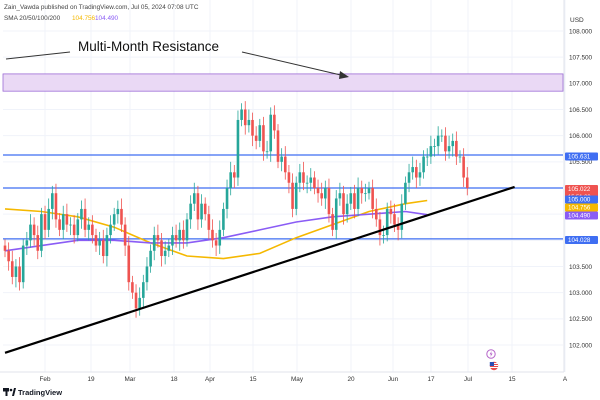  I want to click on time-axis: Feb 19 Mar 18 Apr 15 May 20 Jun 17 Jul 15 A, so click(303, 379).